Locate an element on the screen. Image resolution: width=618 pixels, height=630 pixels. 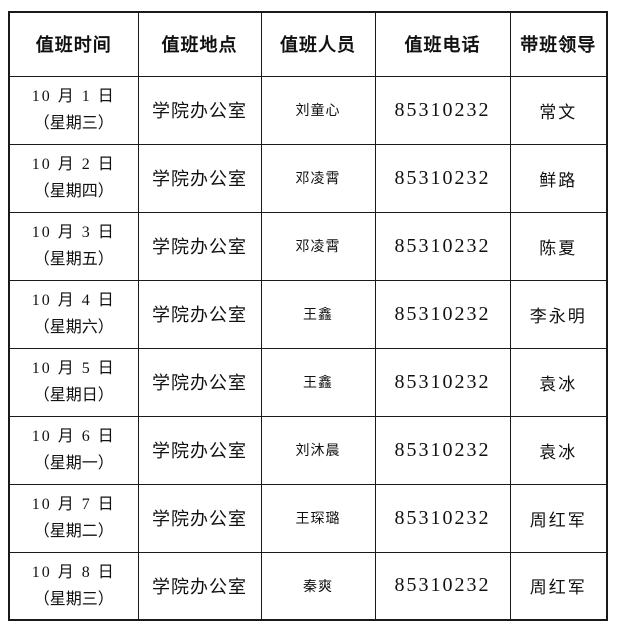
duty-person-cell: 刘沐晨 is located at coordinates (318, 450).